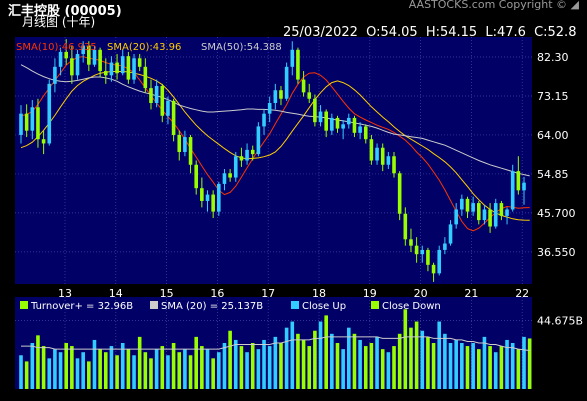 The height and width of the screenshot is (401, 587). Describe the element at coordinates (370, 293) in the screenshot. I see `x-tick-label: 19` at that location.